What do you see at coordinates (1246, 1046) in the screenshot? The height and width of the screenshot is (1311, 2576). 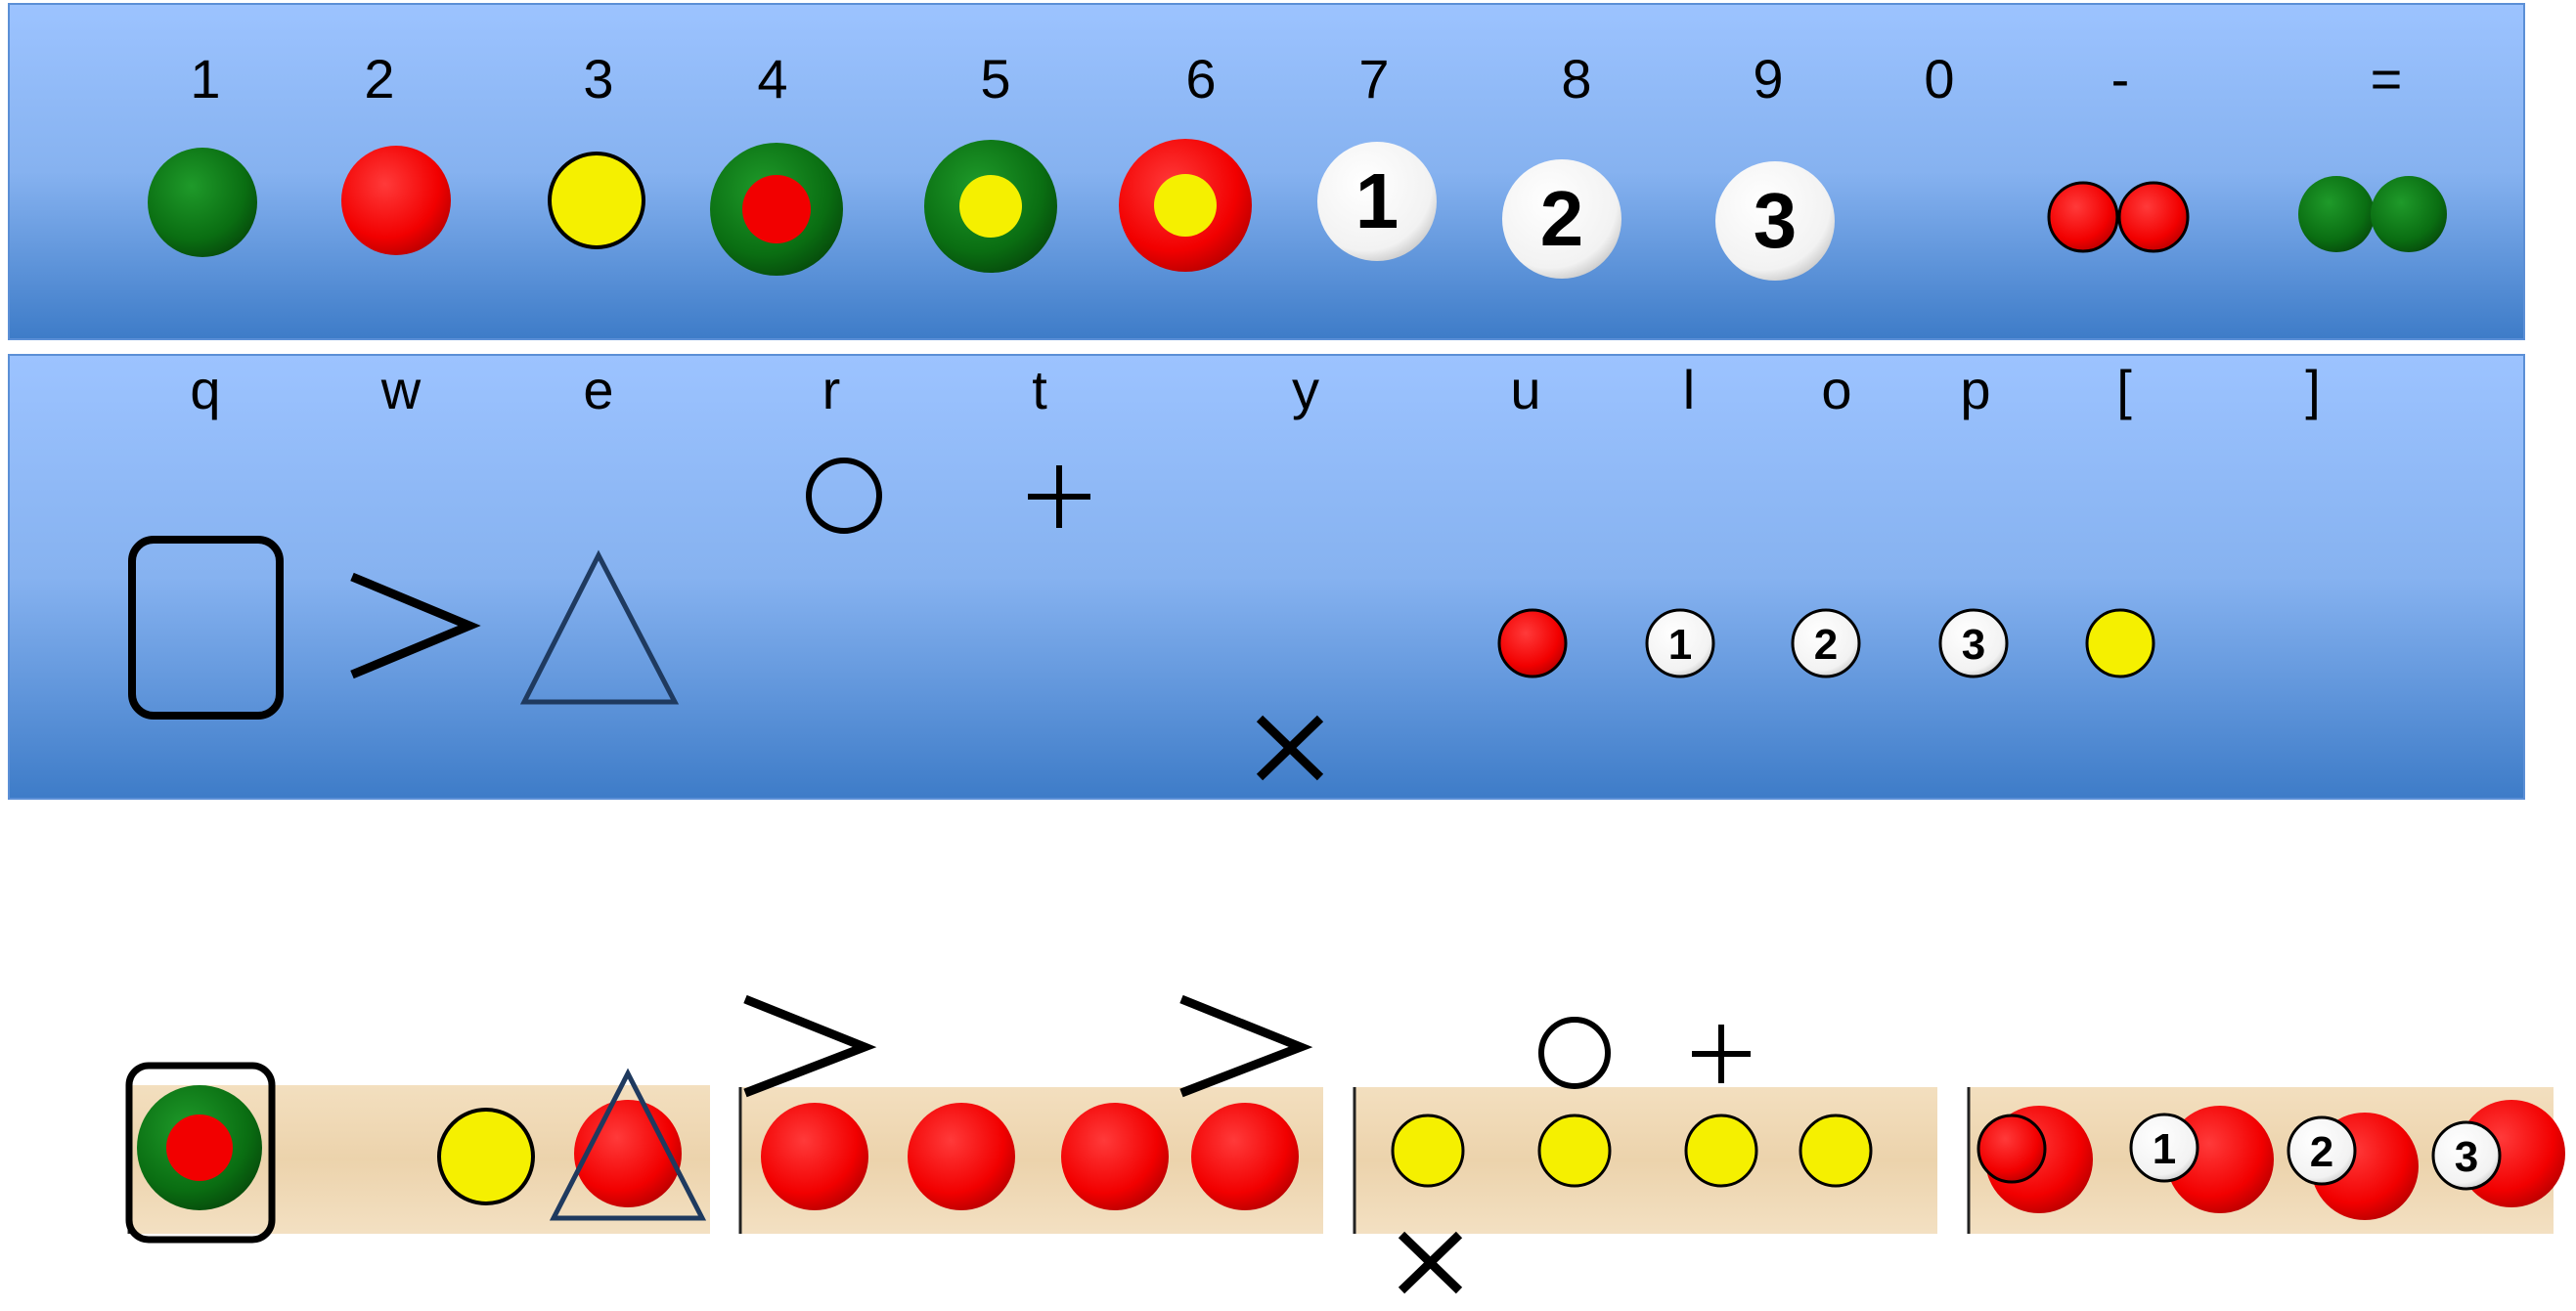 I see `board-2-chevron-2-icon` at bounding box center [1246, 1046].